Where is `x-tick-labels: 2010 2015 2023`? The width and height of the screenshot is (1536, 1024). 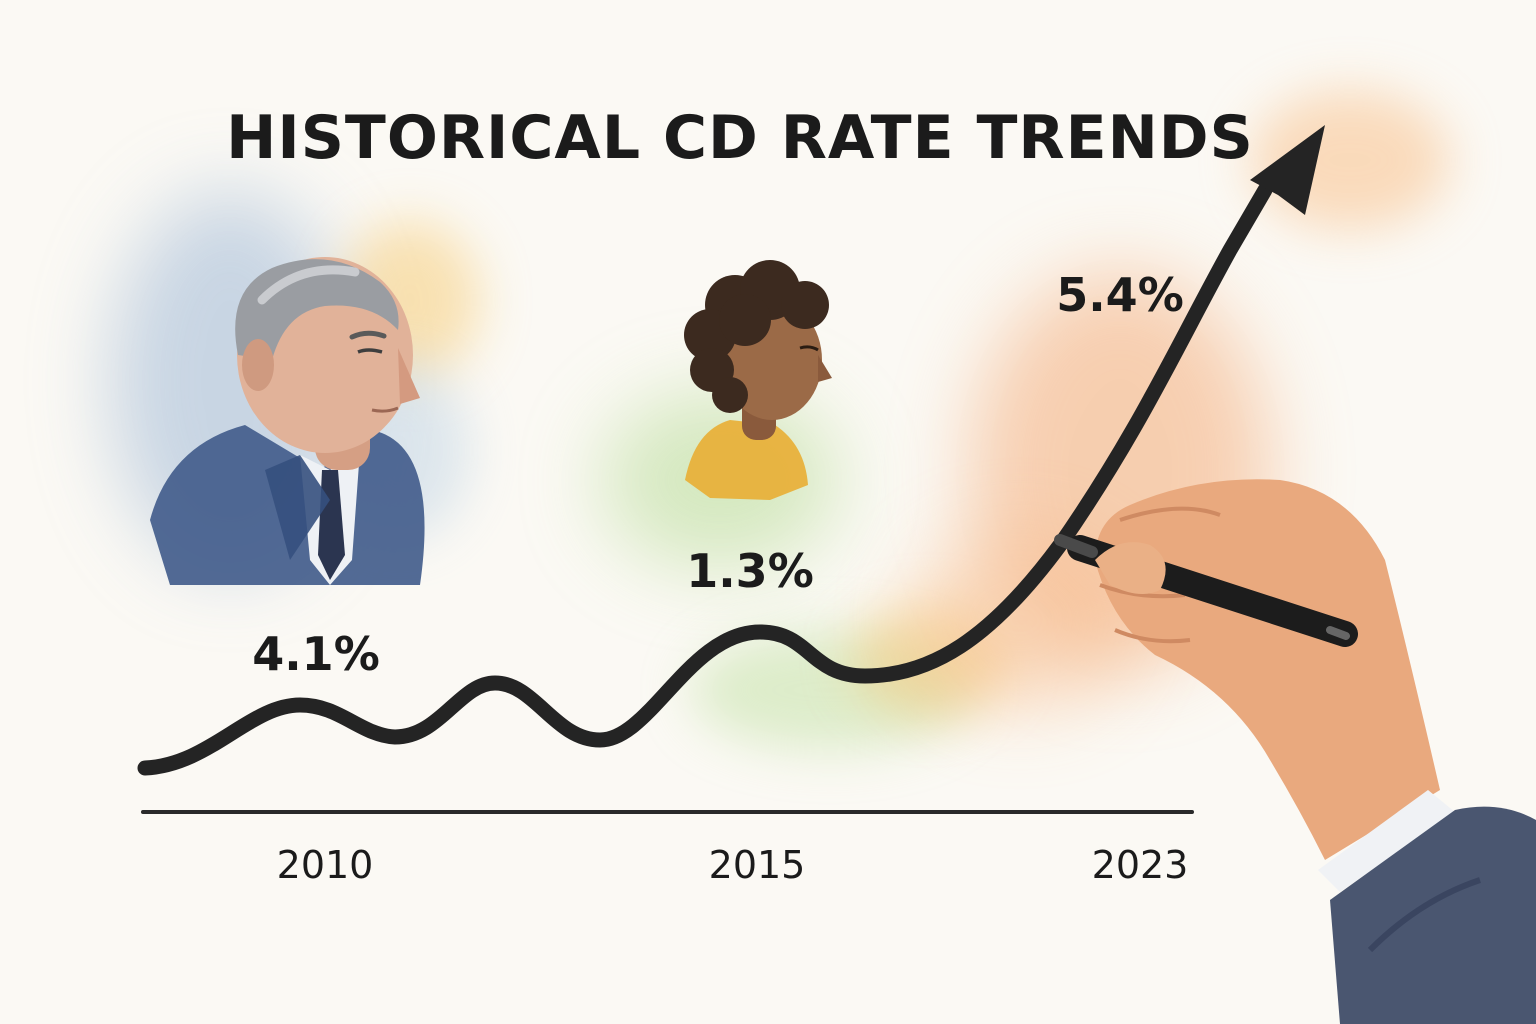
x-tick-labels: 2010 2015 2023 is located at coordinates (733, 865).